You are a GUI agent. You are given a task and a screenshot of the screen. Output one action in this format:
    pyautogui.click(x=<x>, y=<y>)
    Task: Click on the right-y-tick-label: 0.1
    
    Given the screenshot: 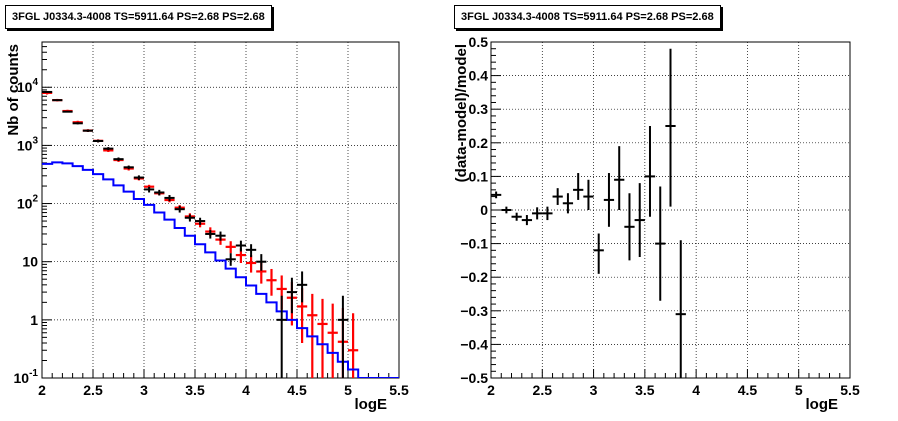 What is the action you would take?
    pyautogui.click(x=479, y=176)
    